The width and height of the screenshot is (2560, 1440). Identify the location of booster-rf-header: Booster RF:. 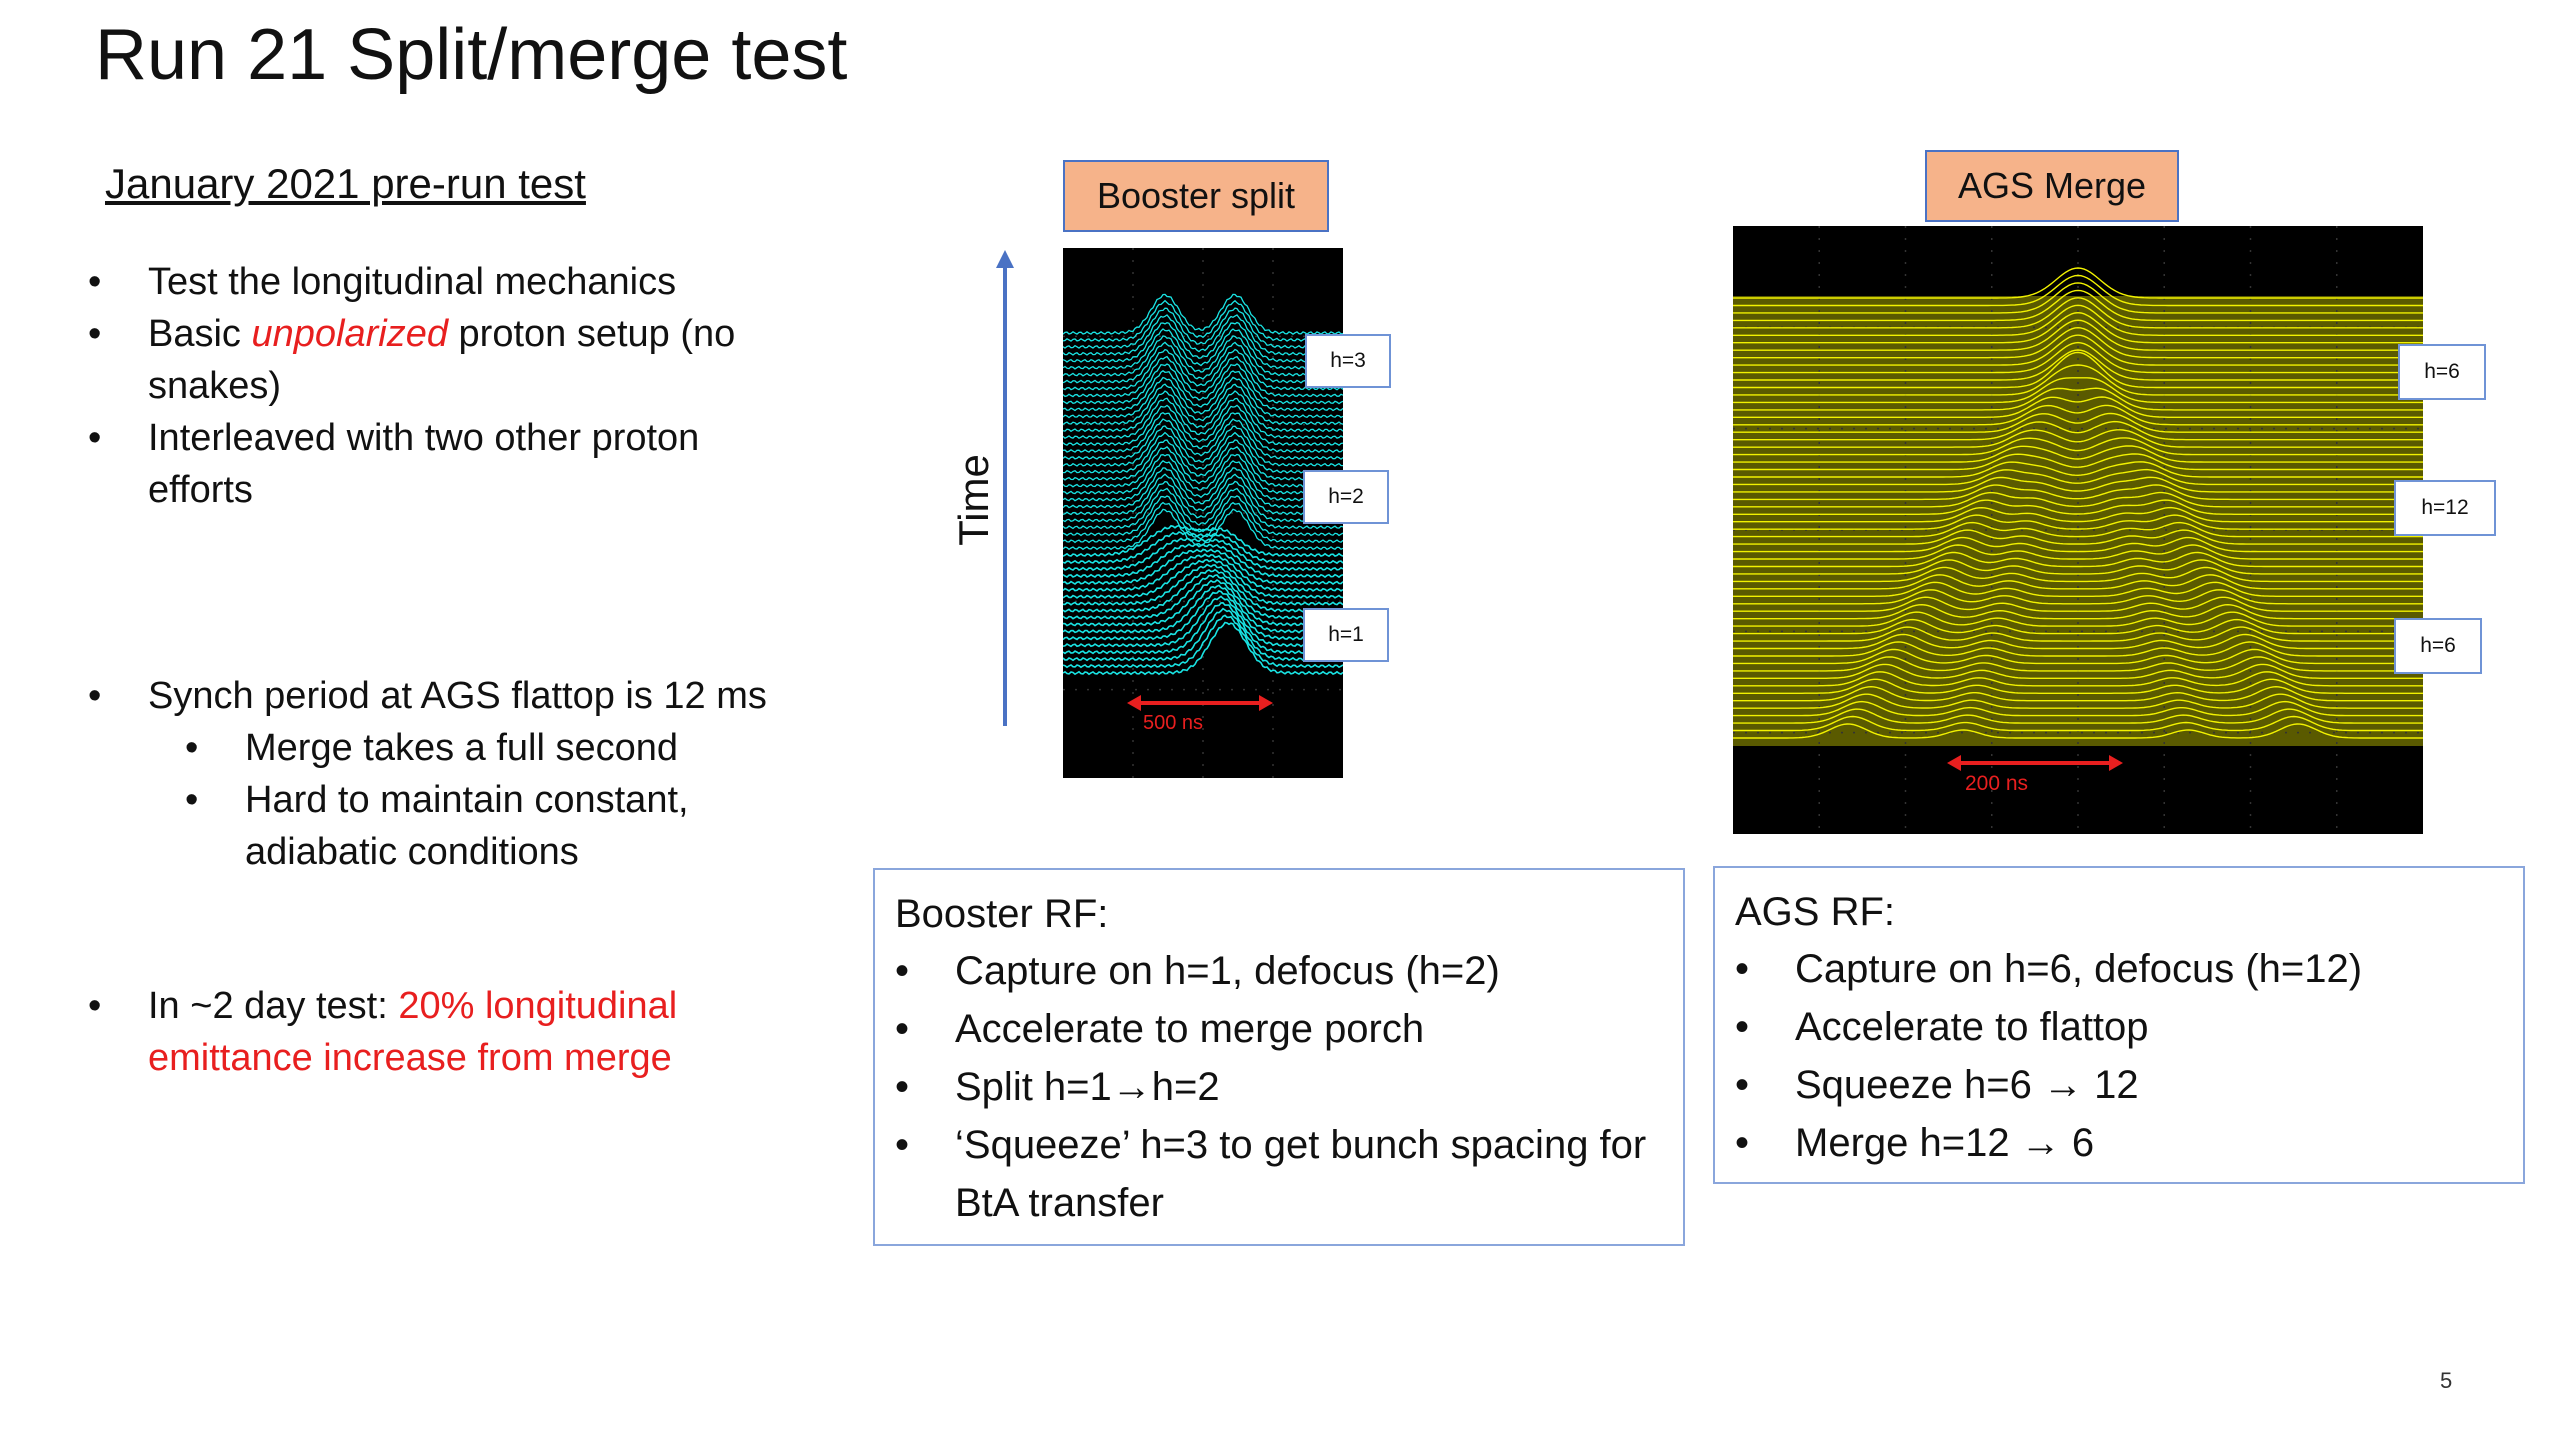
(1002, 914).